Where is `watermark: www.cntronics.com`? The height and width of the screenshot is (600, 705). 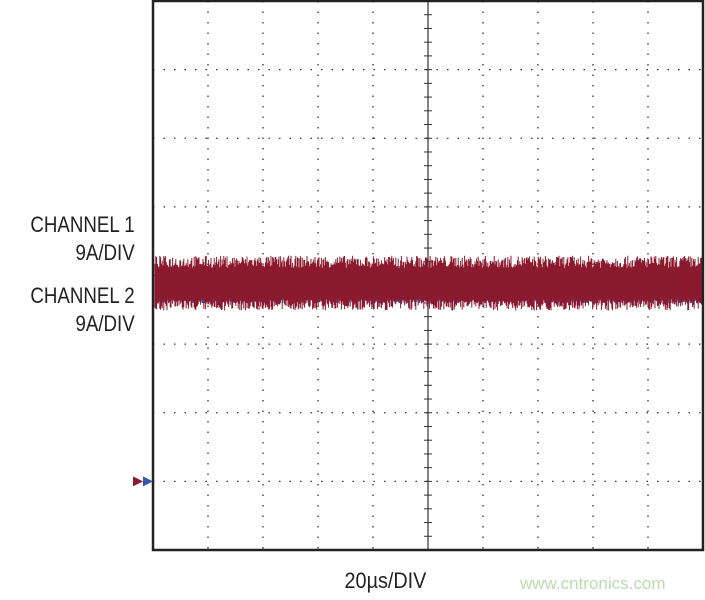 watermark: www.cntronics.com is located at coordinates (593, 583).